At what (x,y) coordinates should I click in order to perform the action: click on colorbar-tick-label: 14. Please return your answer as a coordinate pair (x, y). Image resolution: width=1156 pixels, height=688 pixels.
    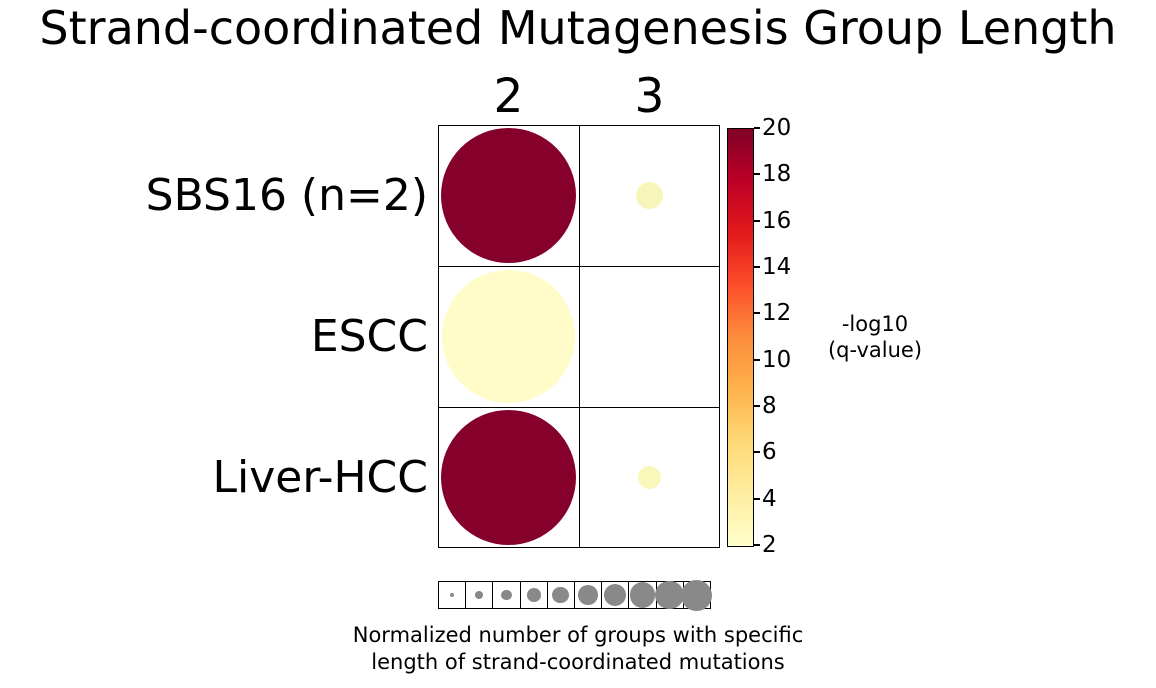
    Looking at the image, I should click on (777, 267).